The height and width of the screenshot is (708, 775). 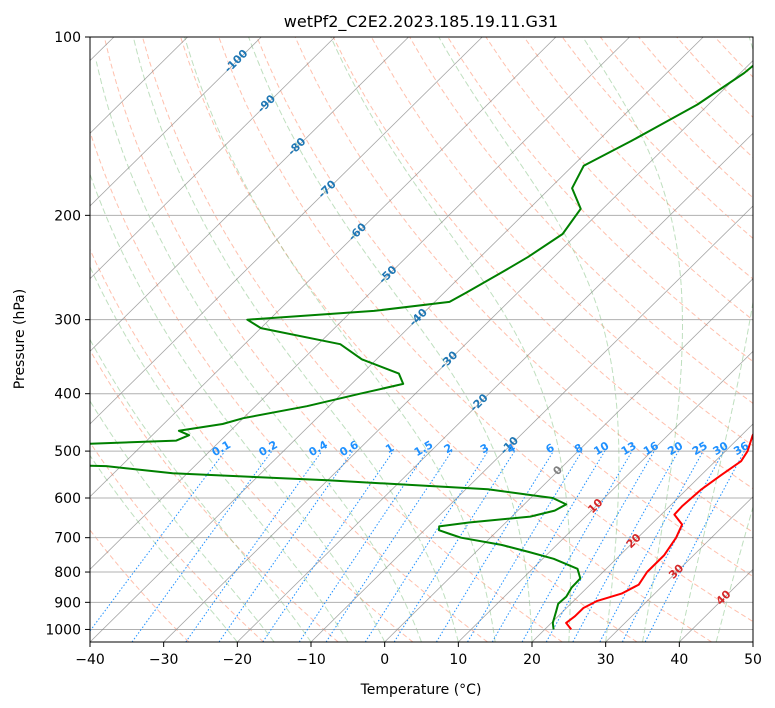 What do you see at coordinates (421, 690) in the screenshot?
I see `x-axis-label: Temperature (°C)` at bounding box center [421, 690].